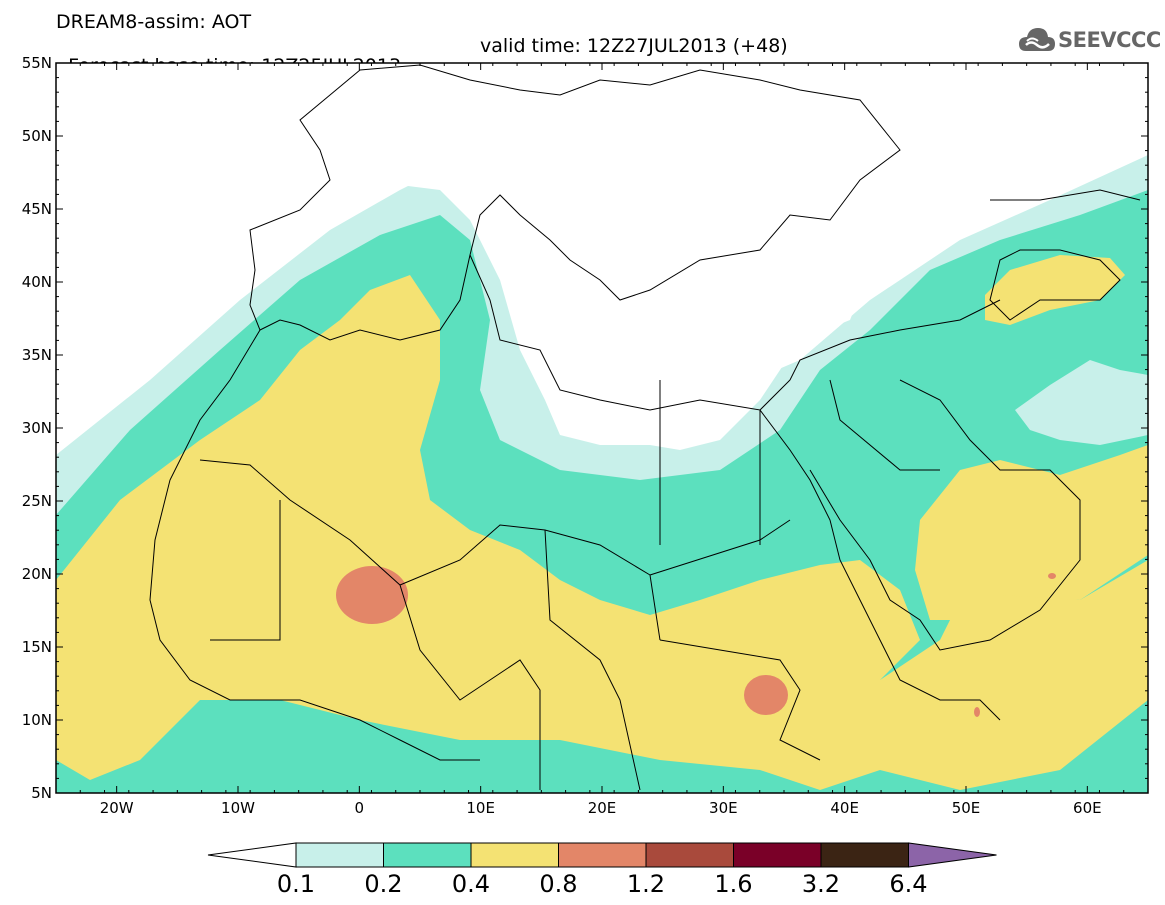 This screenshot has width=1165, height=905. I want to click on aot-region-0.4-caspian, so click(1055, 290).